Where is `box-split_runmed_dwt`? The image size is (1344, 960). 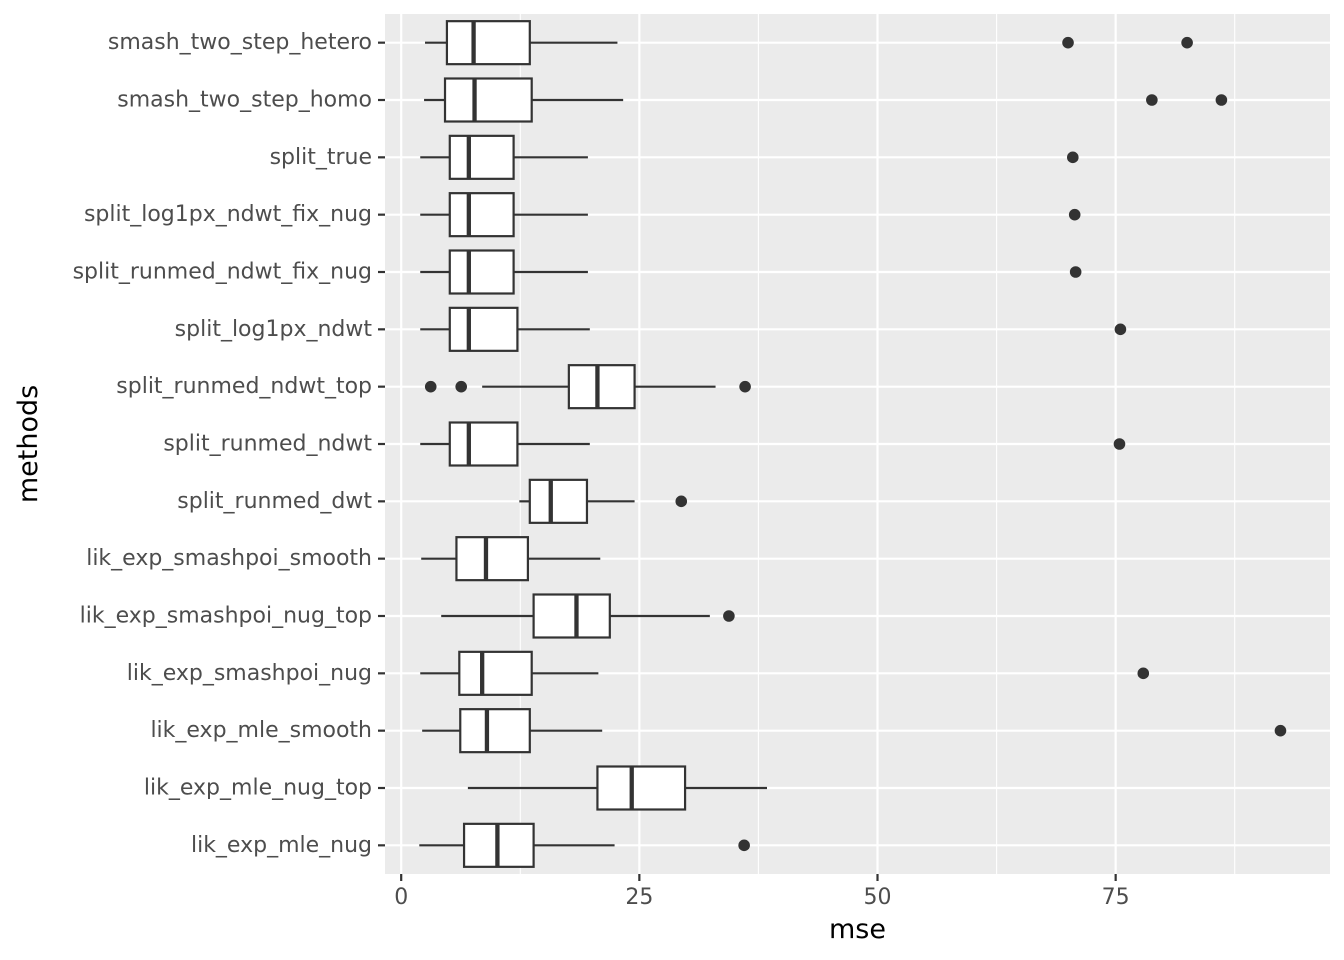 box-split_runmed_dwt is located at coordinates (603, 501).